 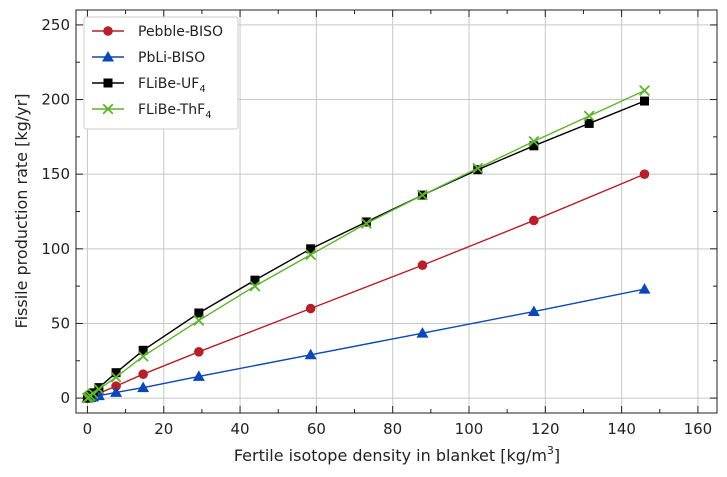 What do you see at coordinates (55, 249) in the screenshot?
I see `y-tick-label: 100` at bounding box center [55, 249].